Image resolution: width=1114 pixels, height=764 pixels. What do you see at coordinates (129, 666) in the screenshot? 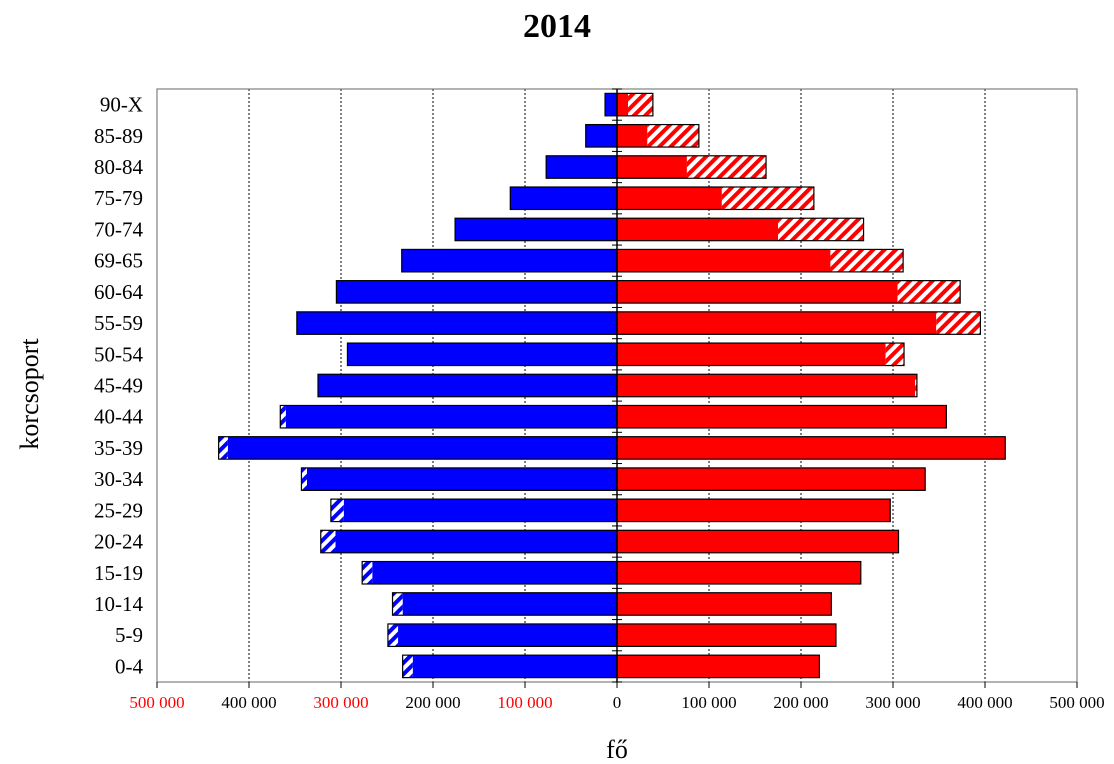
I see `y-tick-label-0-4: 0-4` at bounding box center [129, 666].